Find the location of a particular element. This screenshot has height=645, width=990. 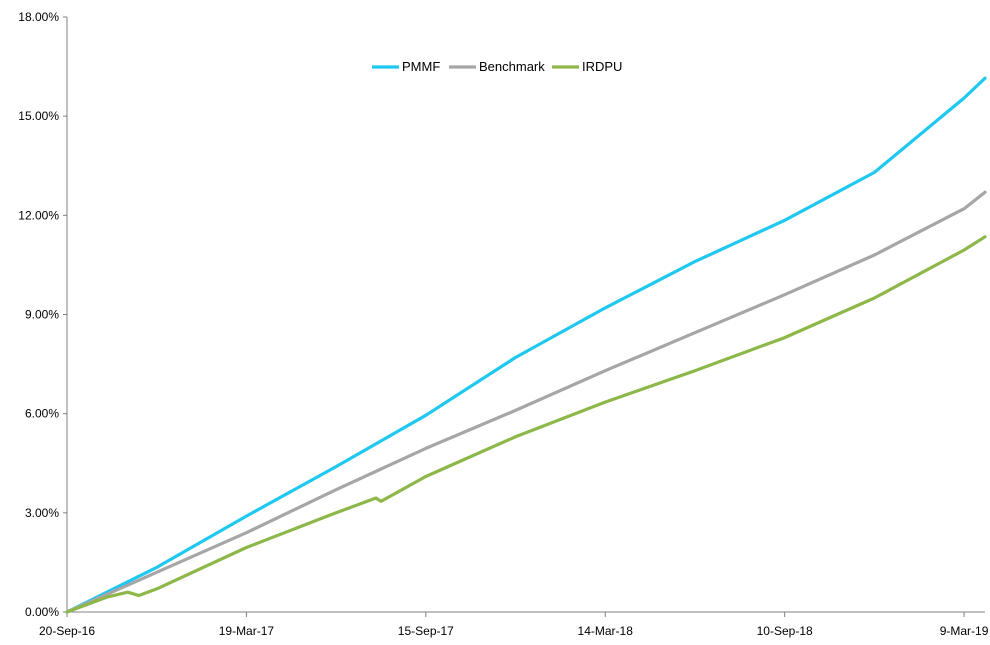

x-tick-label: 20-Sep-16 is located at coordinates (67, 631).